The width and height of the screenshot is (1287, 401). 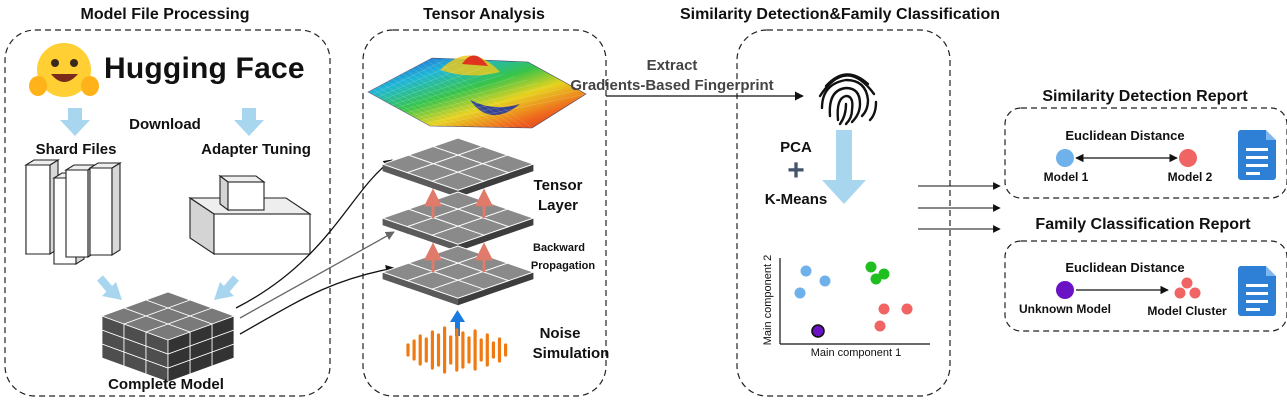 I want to click on y-axis-label: Main component 2, so click(x=768, y=300).